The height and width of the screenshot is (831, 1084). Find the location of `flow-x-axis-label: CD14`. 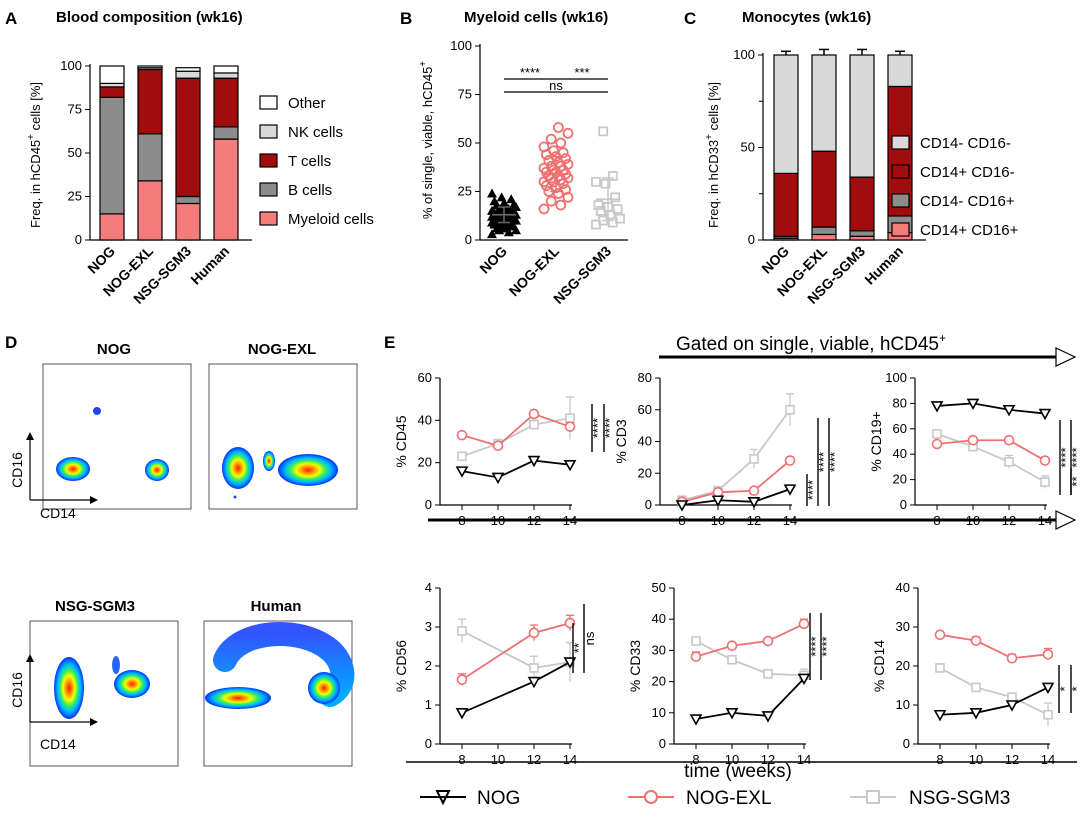

flow-x-axis-label: CD14 is located at coordinates (58, 744).